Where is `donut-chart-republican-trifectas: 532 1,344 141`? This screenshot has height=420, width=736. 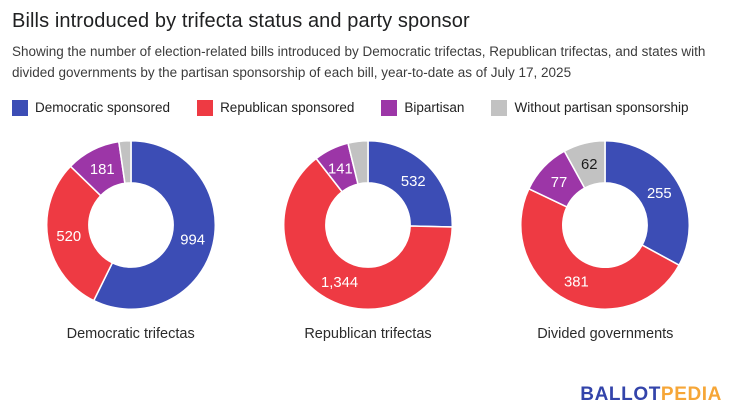
donut-chart-republican-trifectas: 532 1,344 141 is located at coordinates (368, 225).